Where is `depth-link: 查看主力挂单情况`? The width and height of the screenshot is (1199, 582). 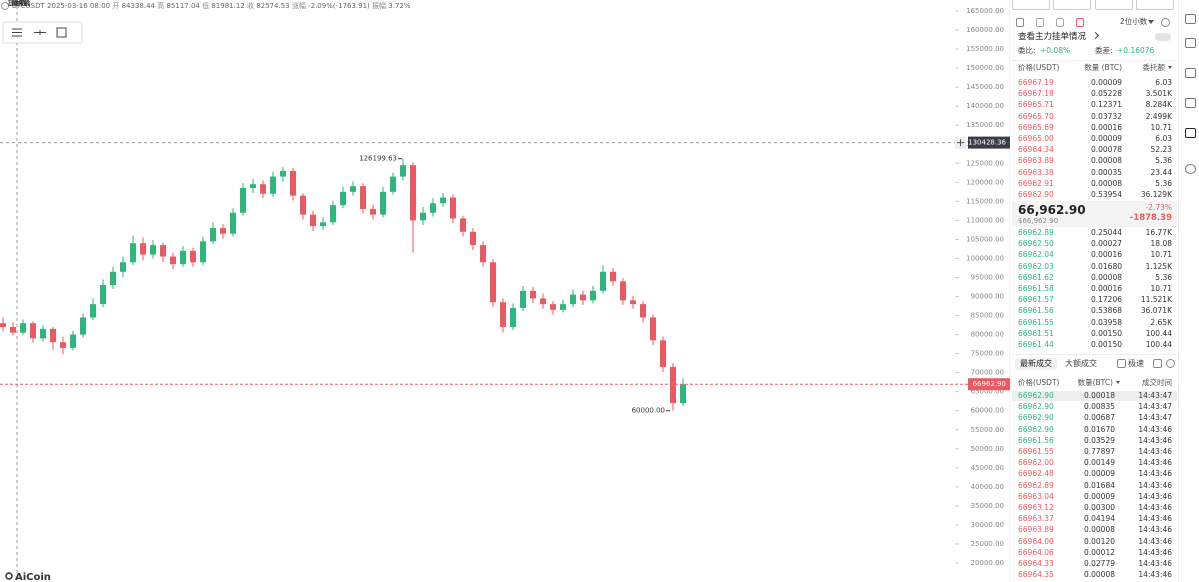
depth-link: 查看主力挂单情况 is located at coordinates (1052, 37).